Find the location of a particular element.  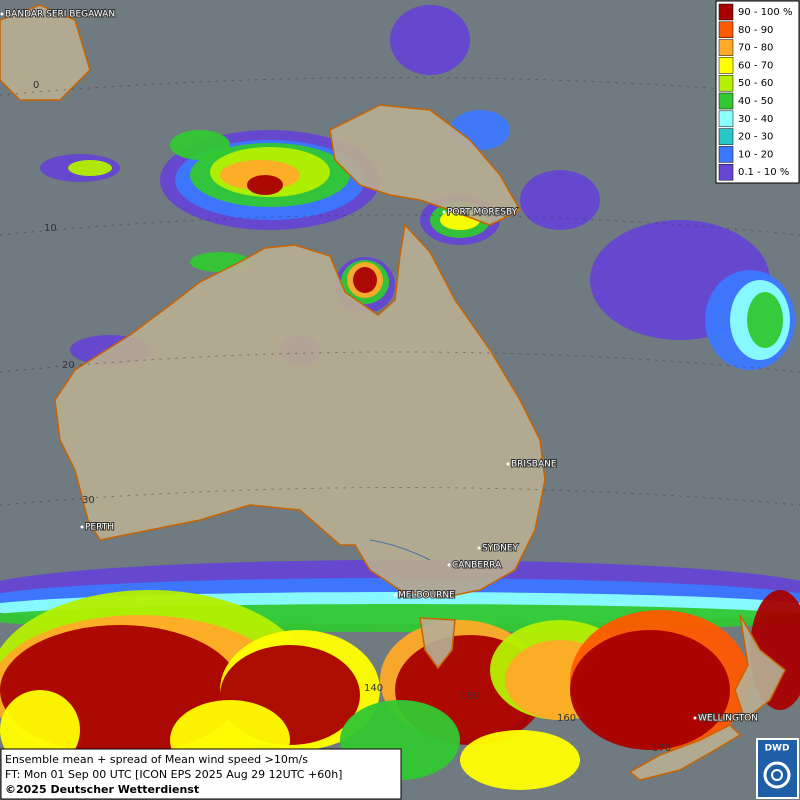

footer-box is located at coordinates (201, 774).